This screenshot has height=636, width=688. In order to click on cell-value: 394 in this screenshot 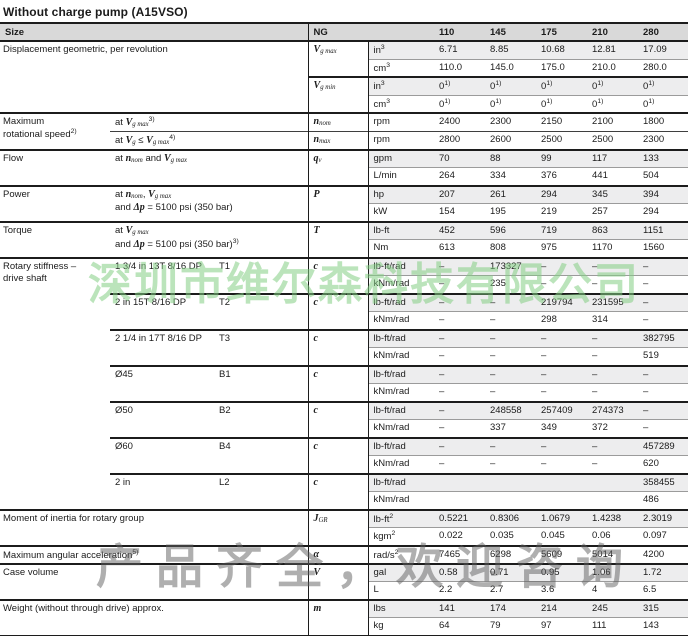, I will do `click(663, 194)`.